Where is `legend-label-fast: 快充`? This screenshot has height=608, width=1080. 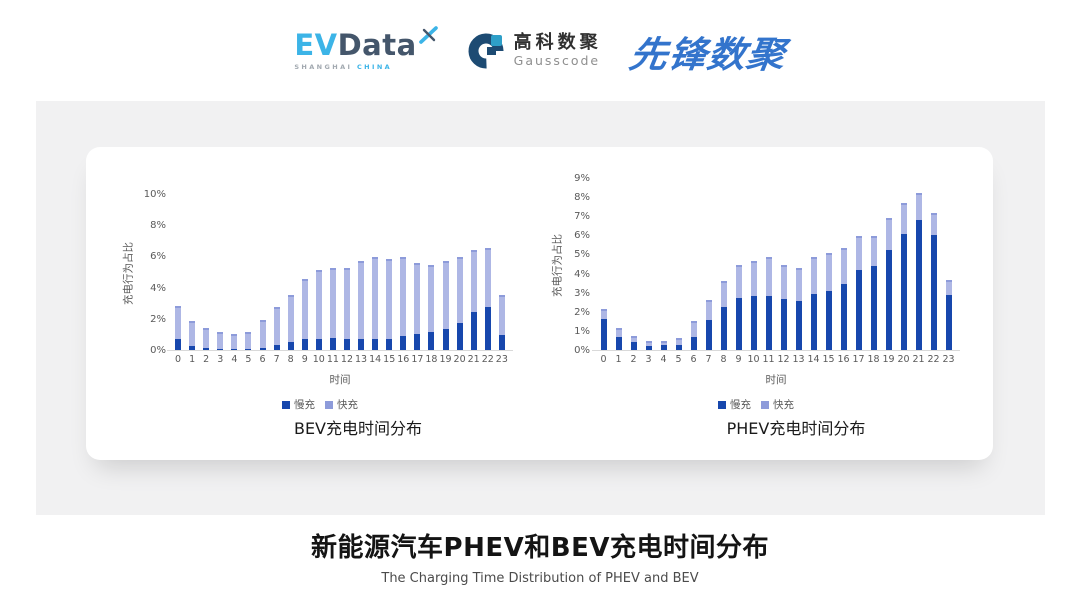
legend-label-fast: 快充 is located at coordinates (783, 405).